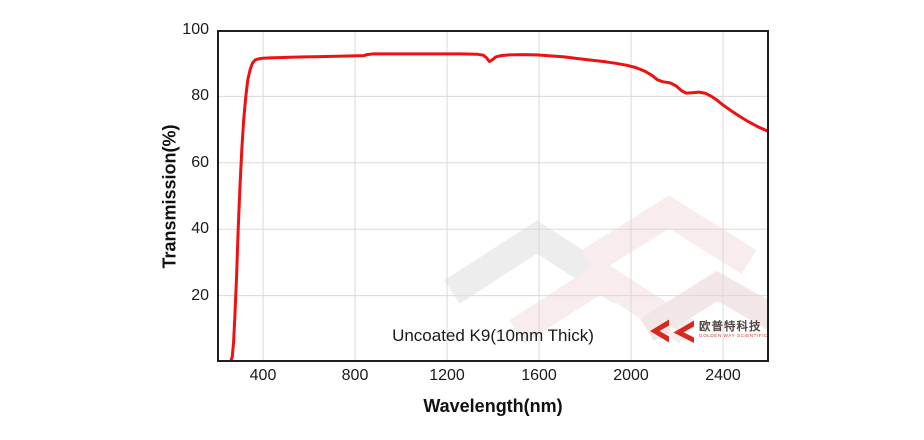  What do you see at coordinates (493, 406) in the screenshot?
I see `x-axis-title: Wavelength(nm)` at bounding box center [493, 406].